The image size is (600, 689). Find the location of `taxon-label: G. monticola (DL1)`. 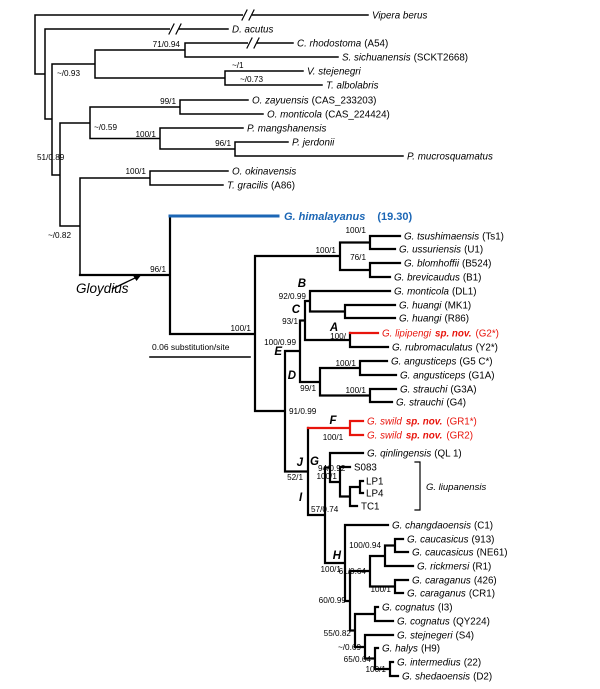

taxon-label: G. monticola (DL1) is located at coordinates (435, 292).